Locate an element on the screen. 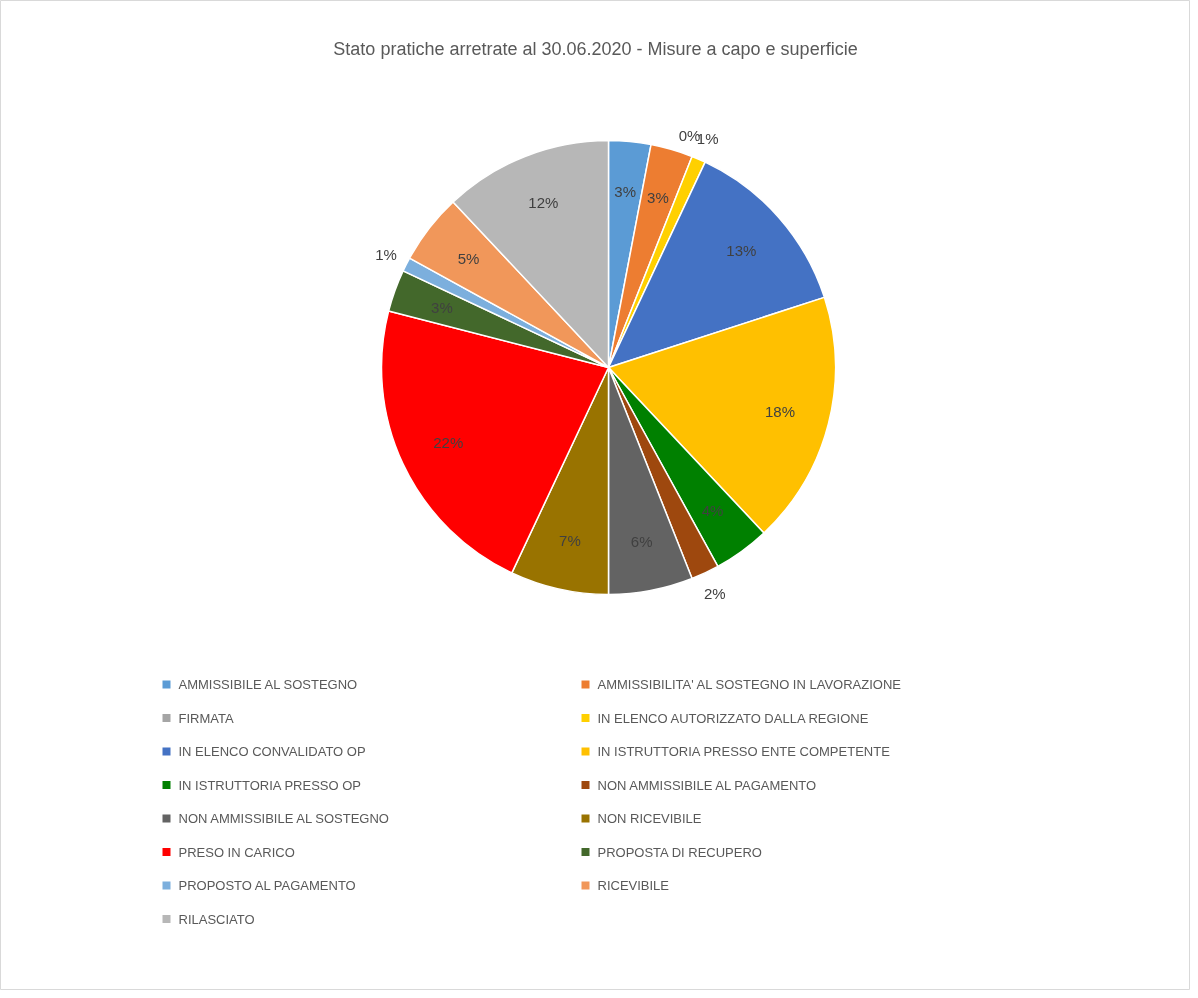 The image size is (1198, 998). chart-title: Stato pratiche arretrate al 30.06.2020 - Misure a capo e superficie is located at coordinates (595, 48).